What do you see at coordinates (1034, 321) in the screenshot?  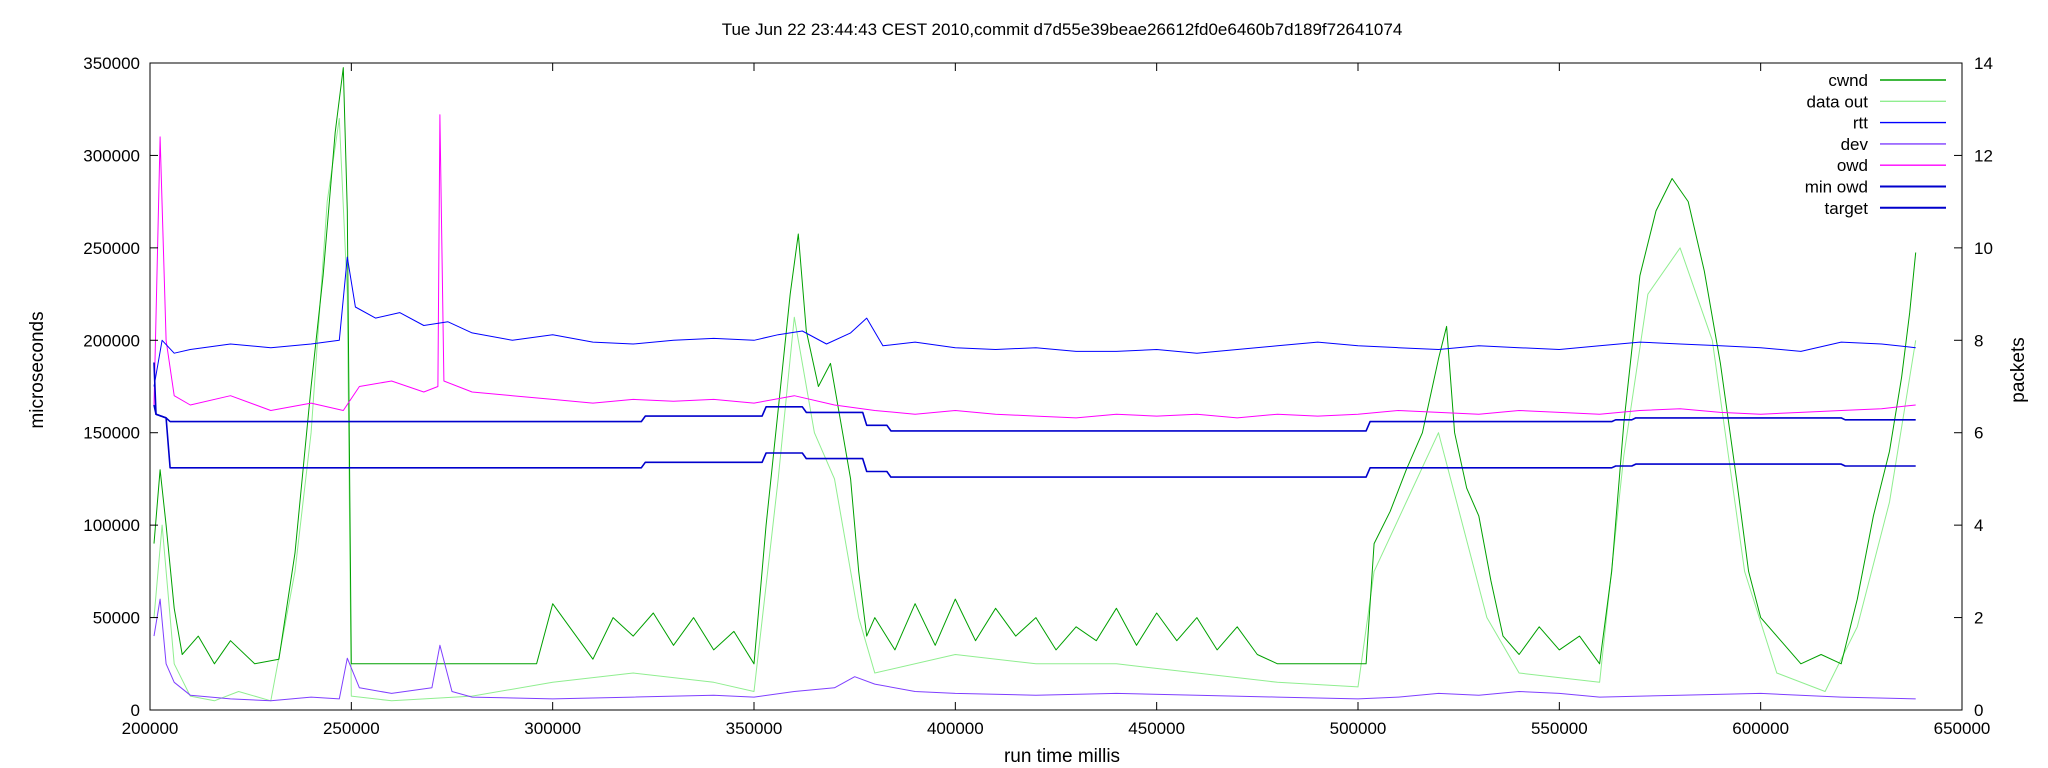 I see `series-line-rtt` at bounding box center [1034, 321].